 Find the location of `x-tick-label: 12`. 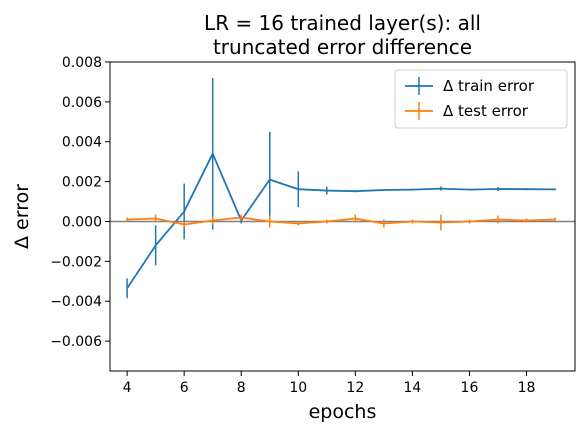

x-tick-label: 12 is located at coordinates (355, 388).